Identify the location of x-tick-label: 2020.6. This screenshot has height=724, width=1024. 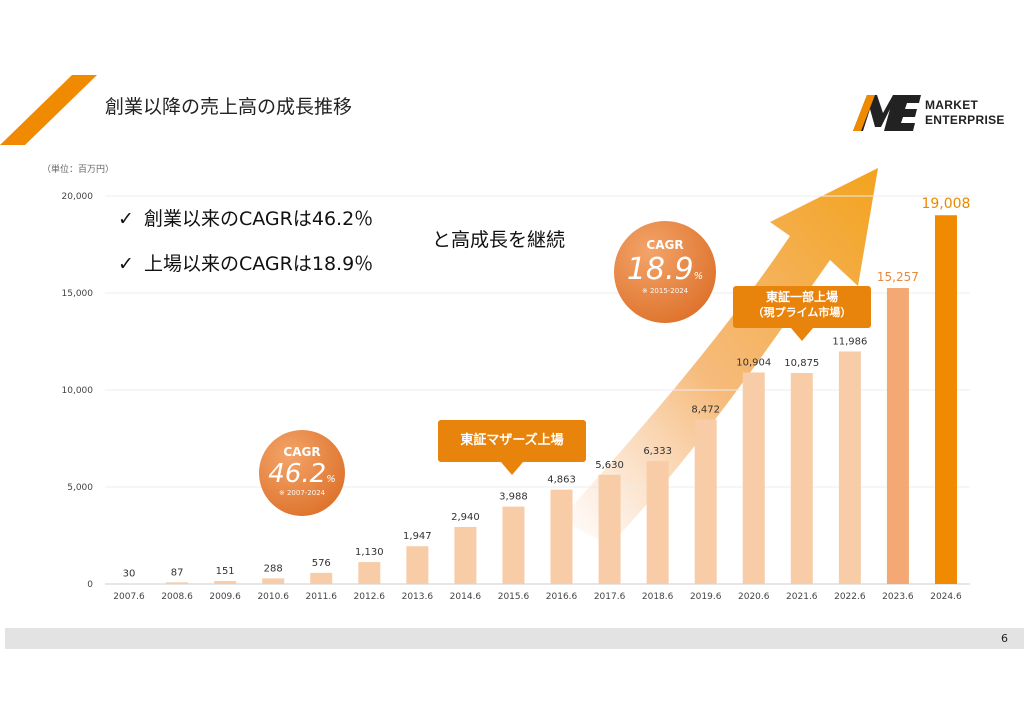
(754, 597).